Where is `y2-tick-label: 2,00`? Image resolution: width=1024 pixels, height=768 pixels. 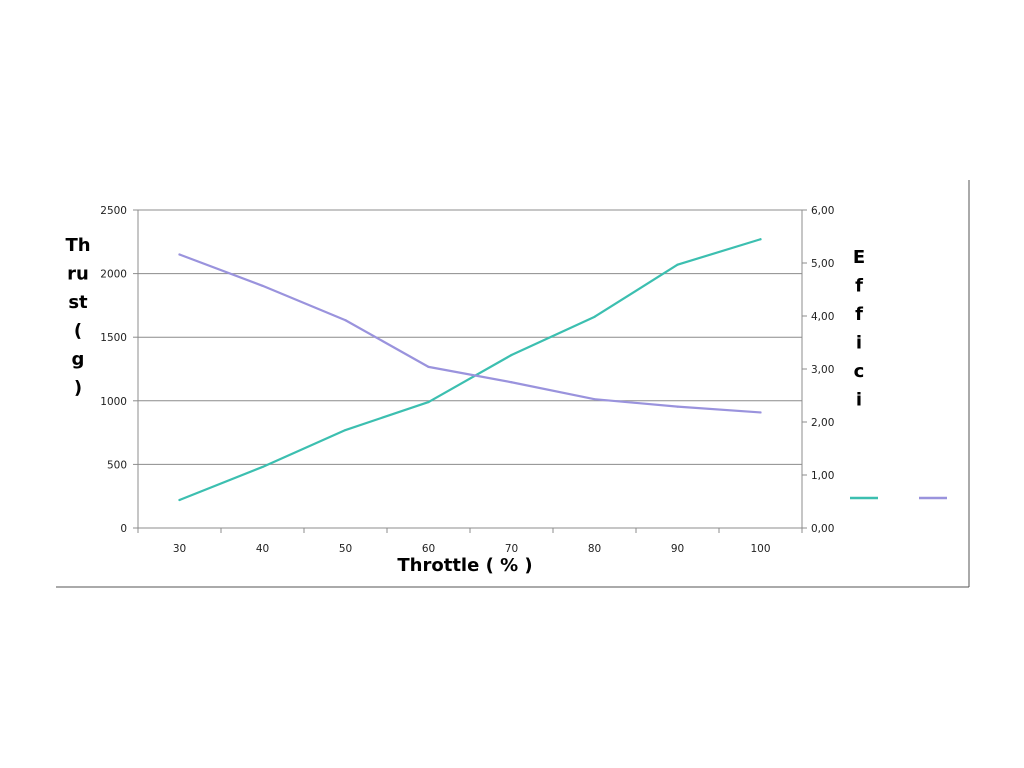
y2-tick-label: 2,00 is located at coordinates (822, 423).